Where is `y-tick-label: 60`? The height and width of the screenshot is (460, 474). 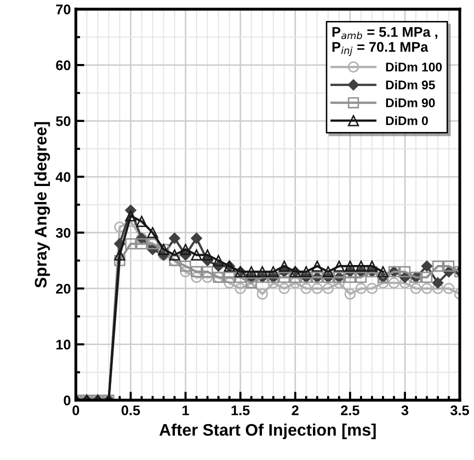 y-tick-label: 60 is located at coordinates (63, 65).